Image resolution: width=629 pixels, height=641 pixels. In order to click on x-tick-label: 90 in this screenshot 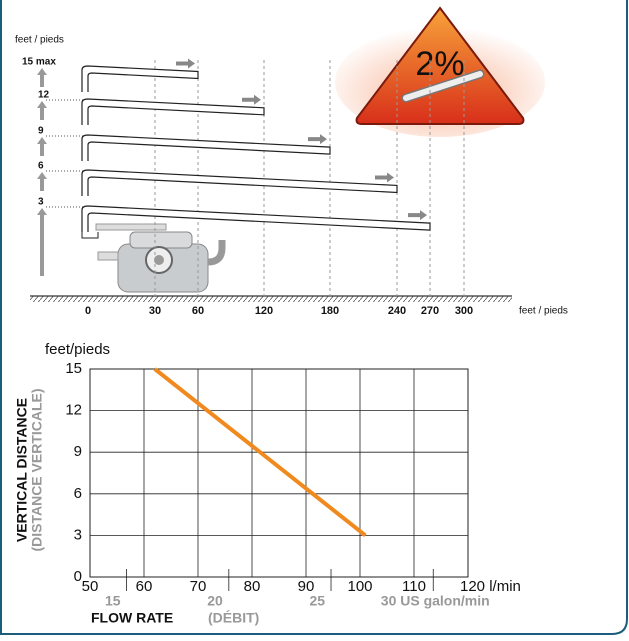, I will do `click(306, 586)`.